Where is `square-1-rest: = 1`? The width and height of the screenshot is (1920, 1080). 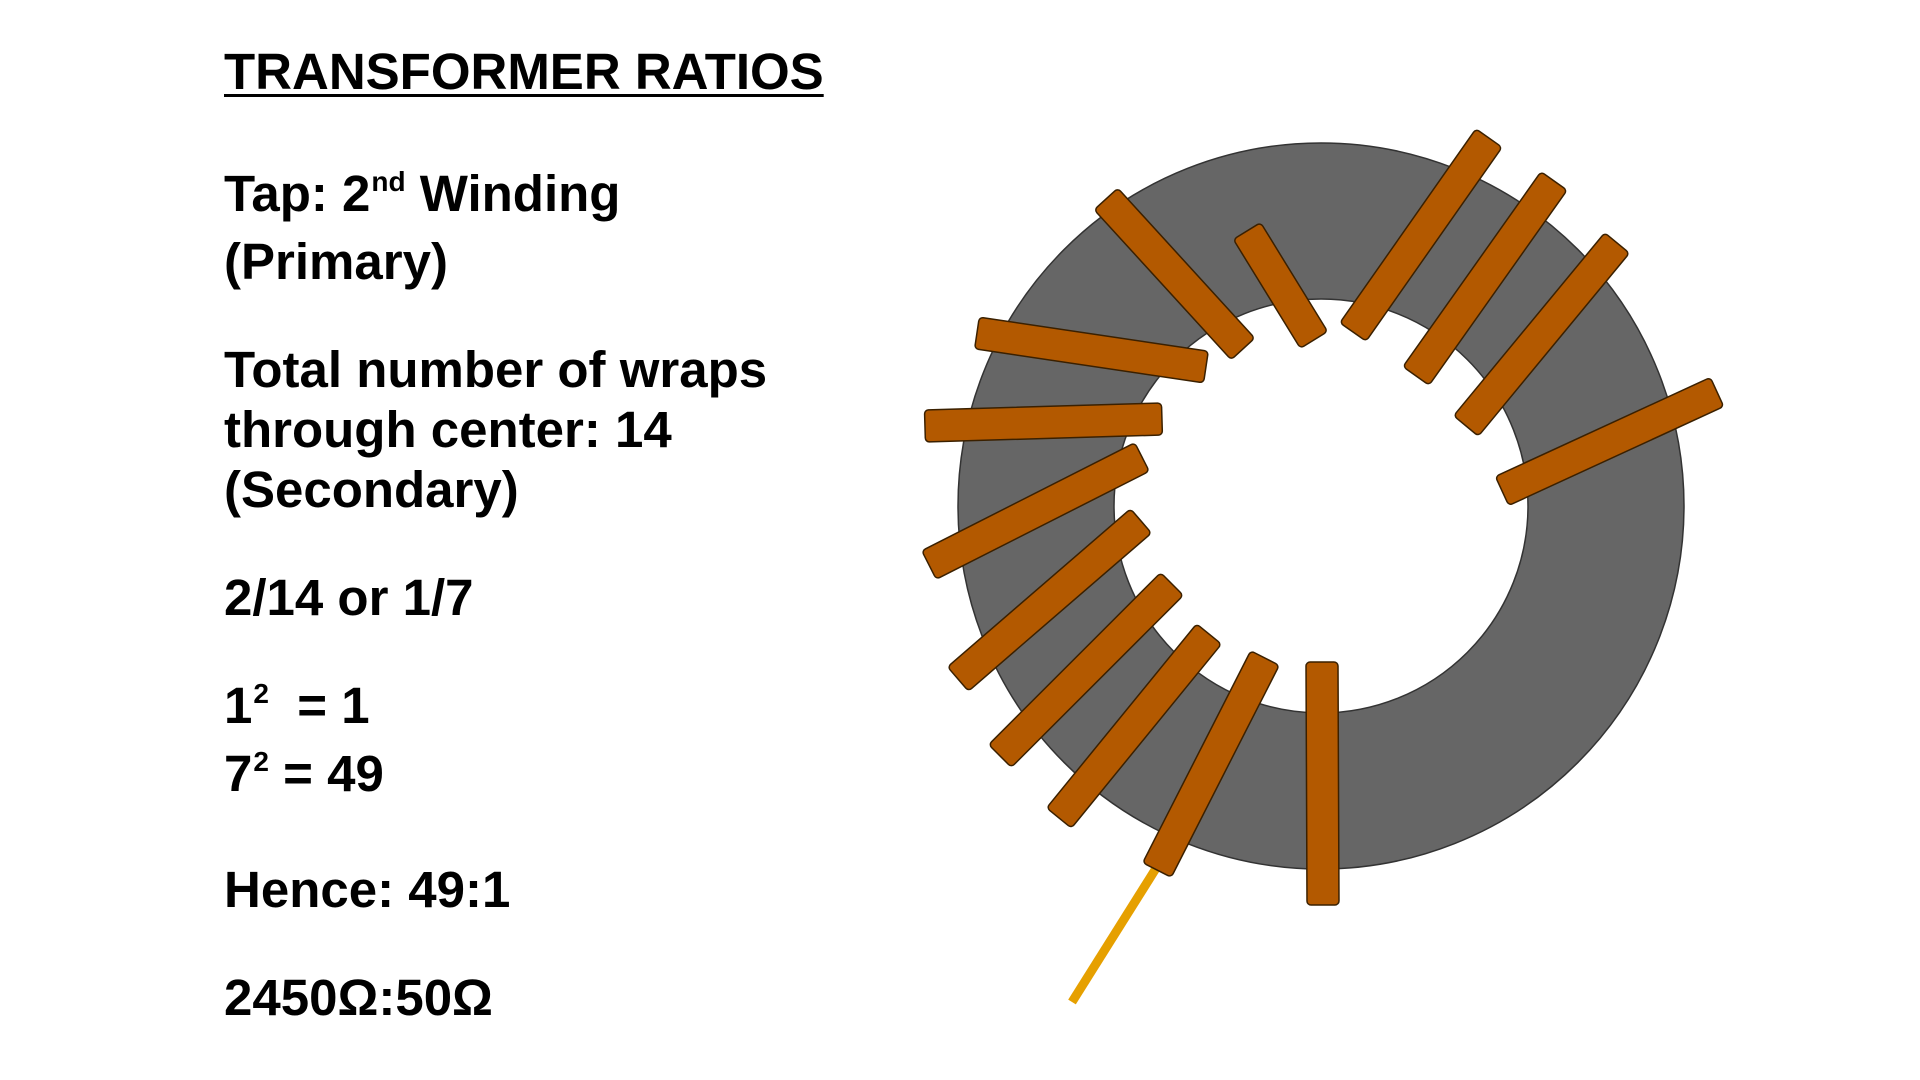 square-1-rest: = 1 is located at coordinates (319, 705).